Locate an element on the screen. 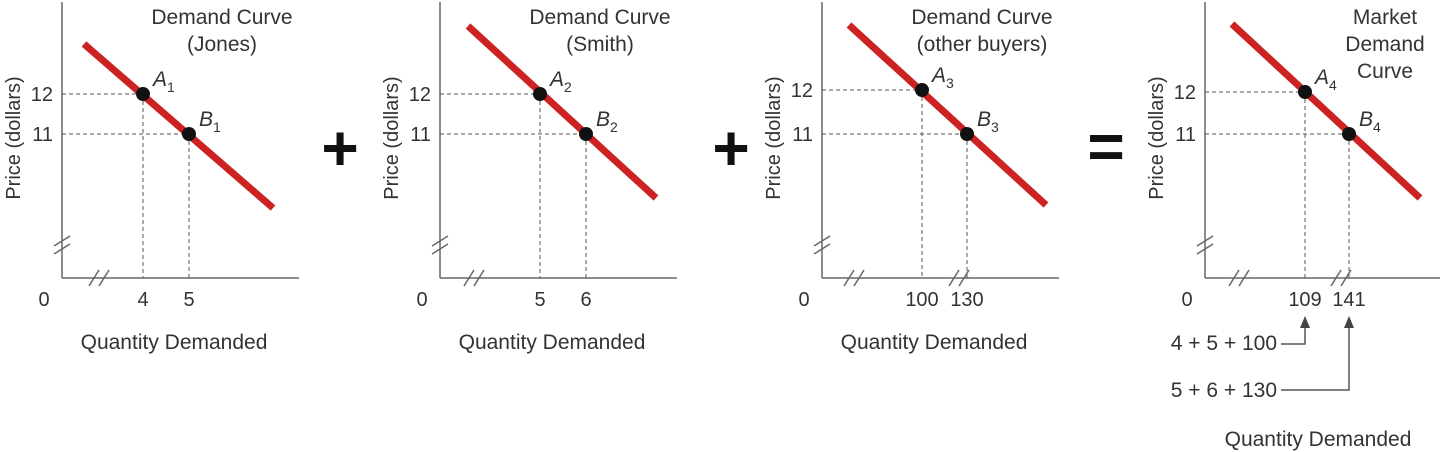 This screenshot has height=452, width=1440. point-a3 is located at coordinates (922, 90).